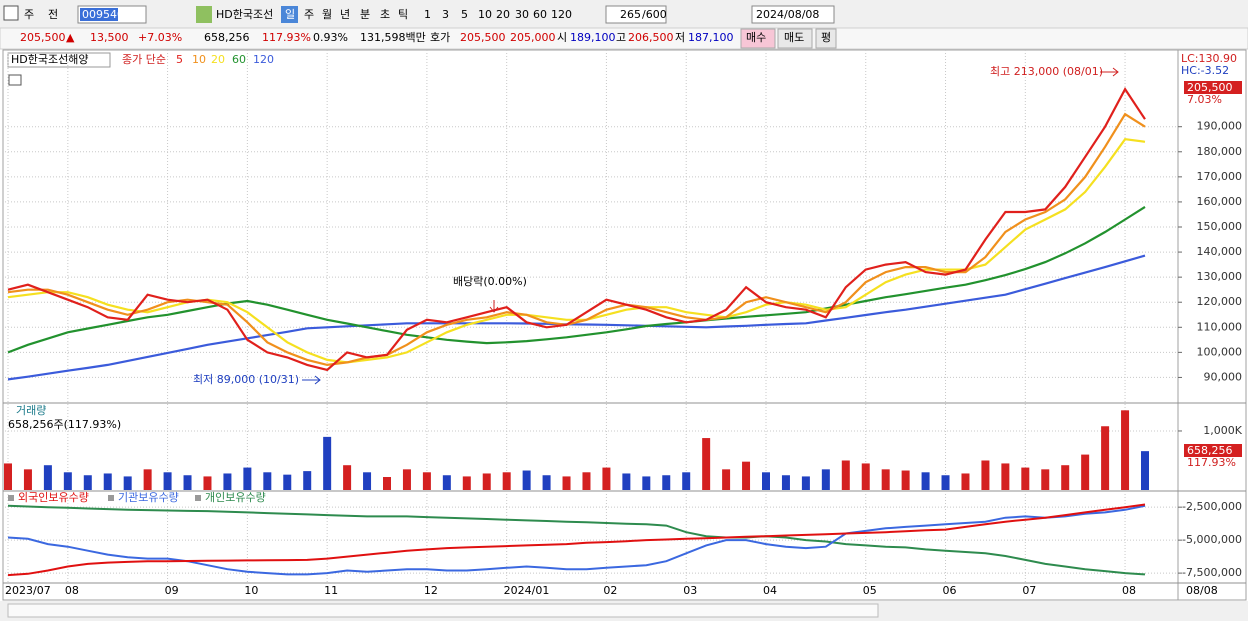 Image resolution: width=1248 pixels, height=621 pixels. Describe the element at coordinates (485, 14) in the screenshot. I see `toolbar-item: 10` at that location.